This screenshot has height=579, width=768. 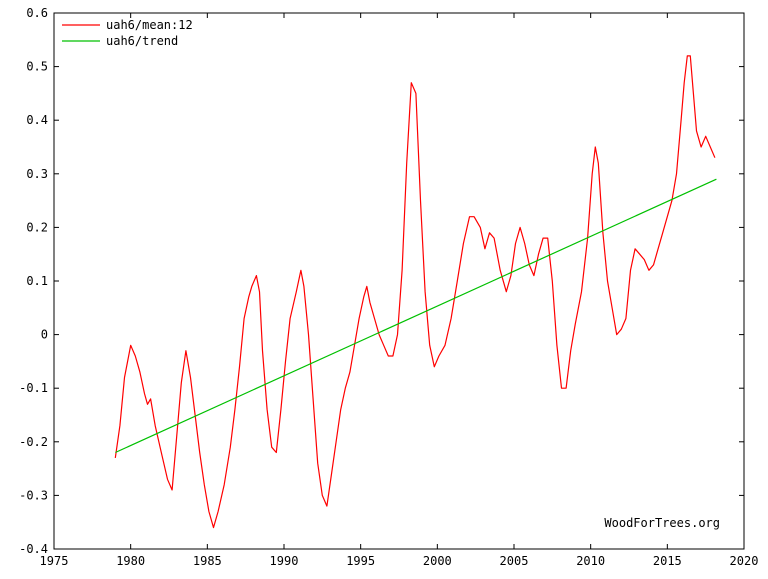 What do you see at coordinates (33, 388) in the screenshot?
I see `y-tick-label: -0.1` at bounding box center [33, 388].